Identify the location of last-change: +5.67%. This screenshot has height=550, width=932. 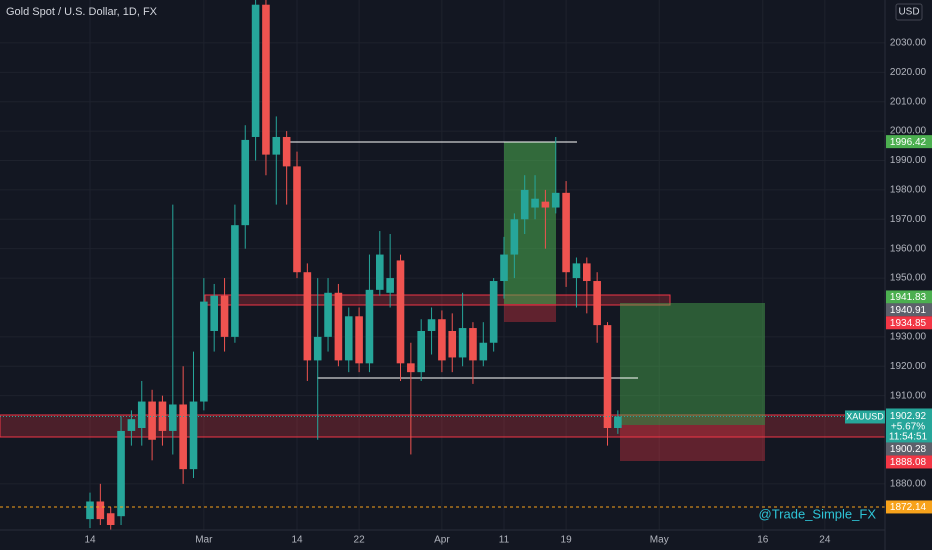
(908, 427).